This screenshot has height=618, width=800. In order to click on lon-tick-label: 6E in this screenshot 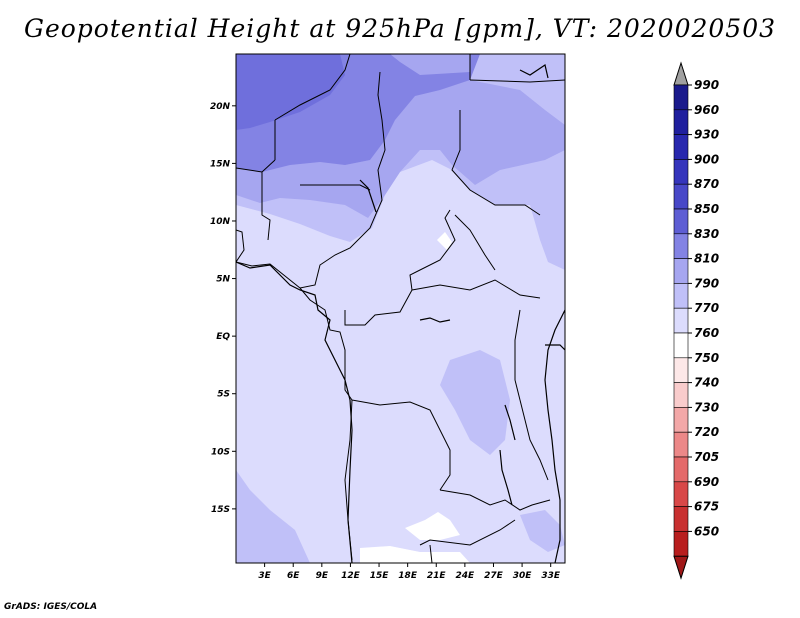, I will do `click(293, 576)`.